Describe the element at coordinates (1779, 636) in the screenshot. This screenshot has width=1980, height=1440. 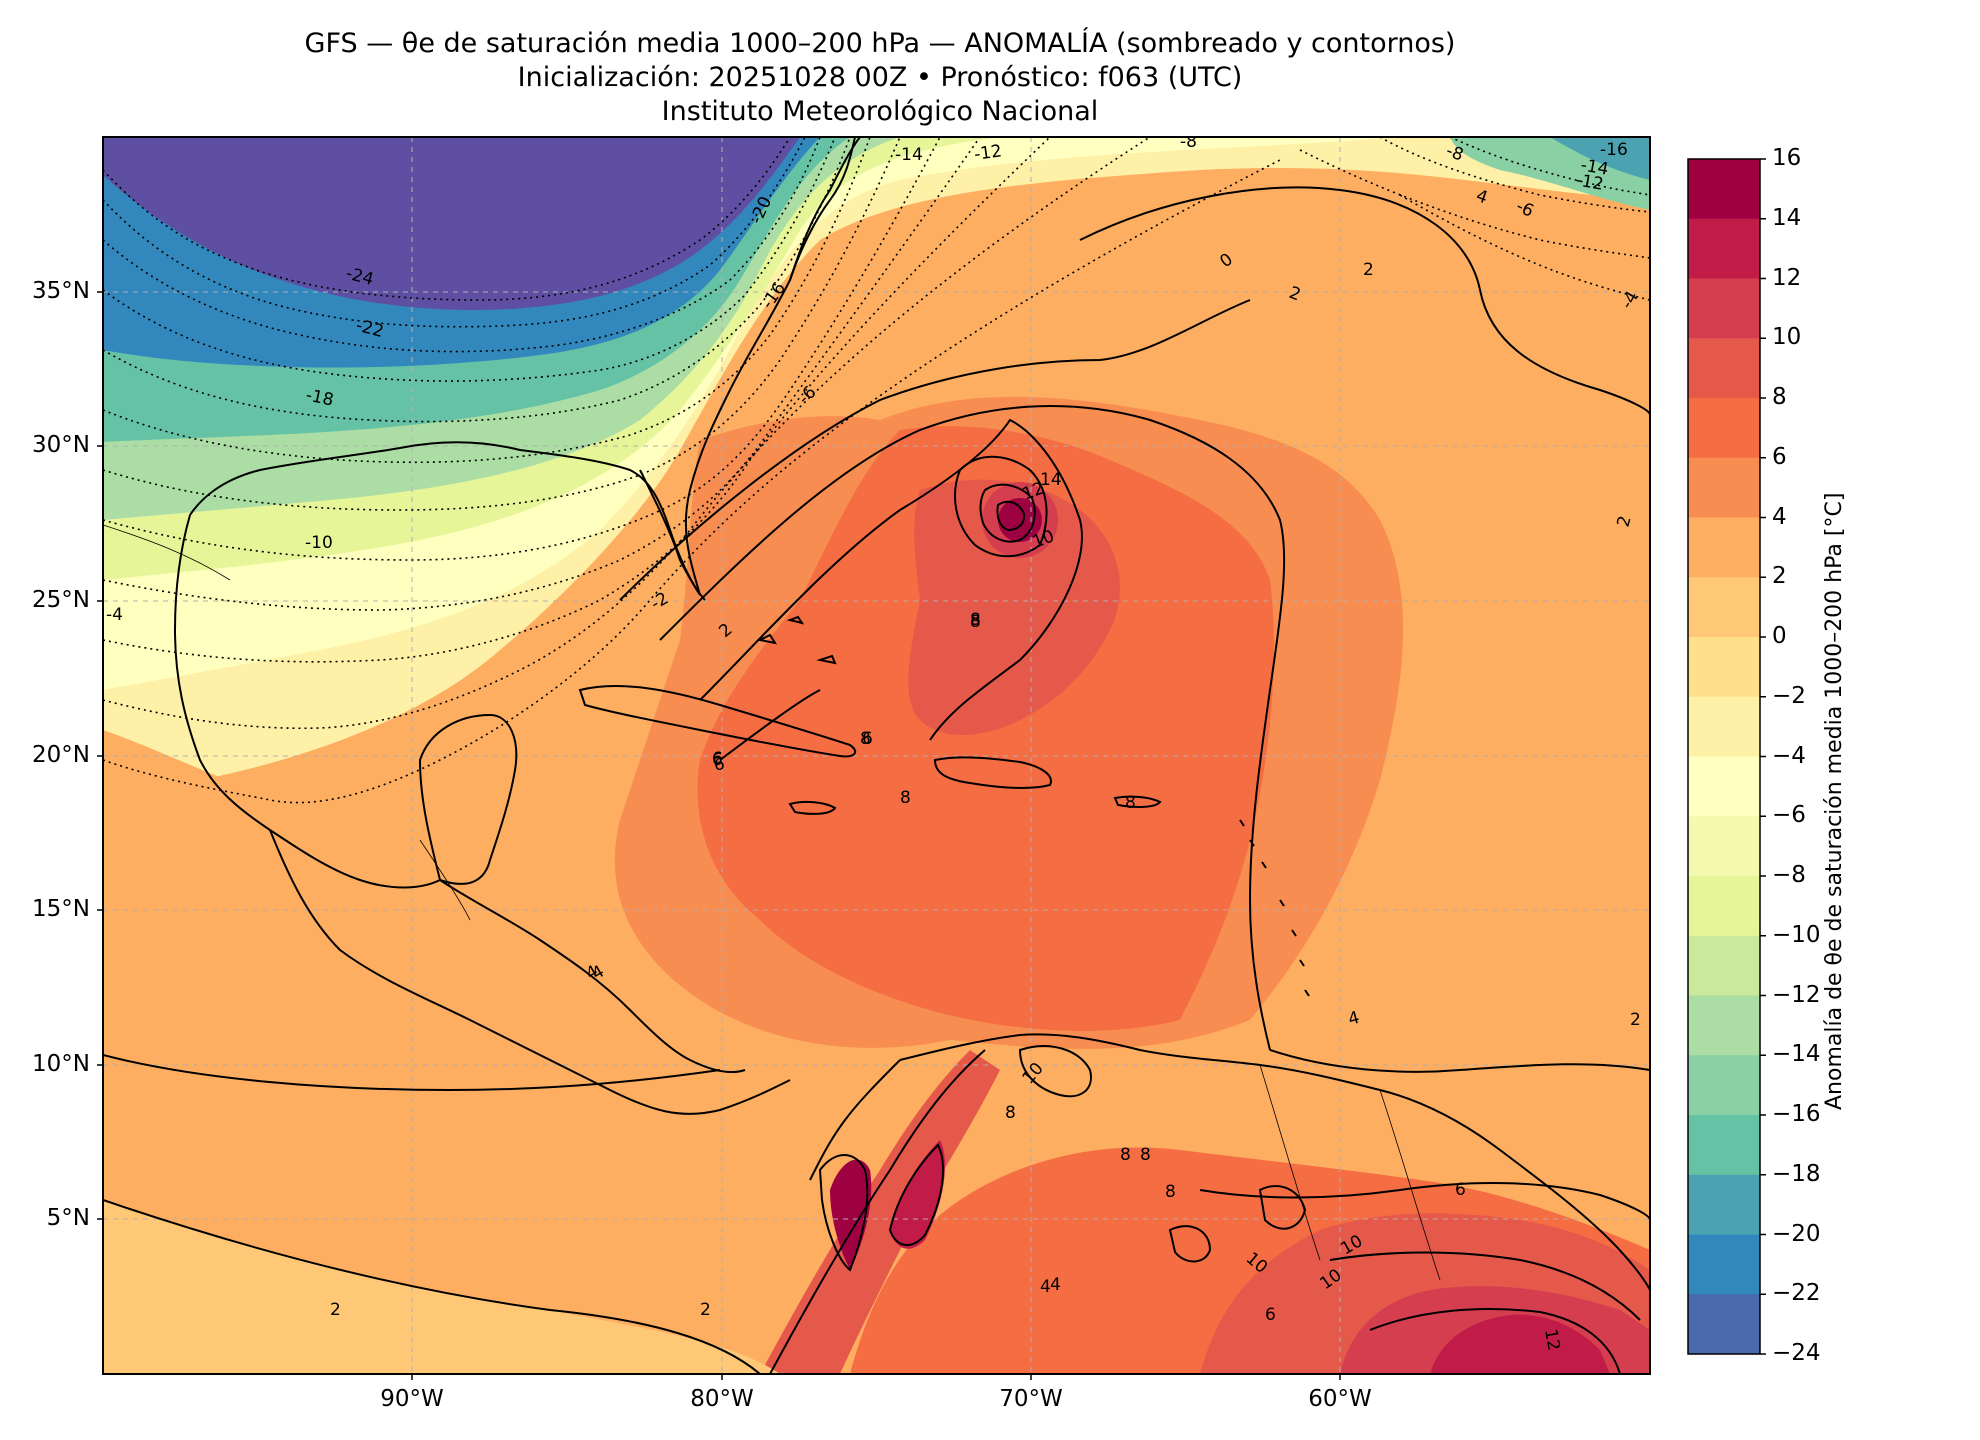
I see `colorbar-tick-label: 0` at that location.